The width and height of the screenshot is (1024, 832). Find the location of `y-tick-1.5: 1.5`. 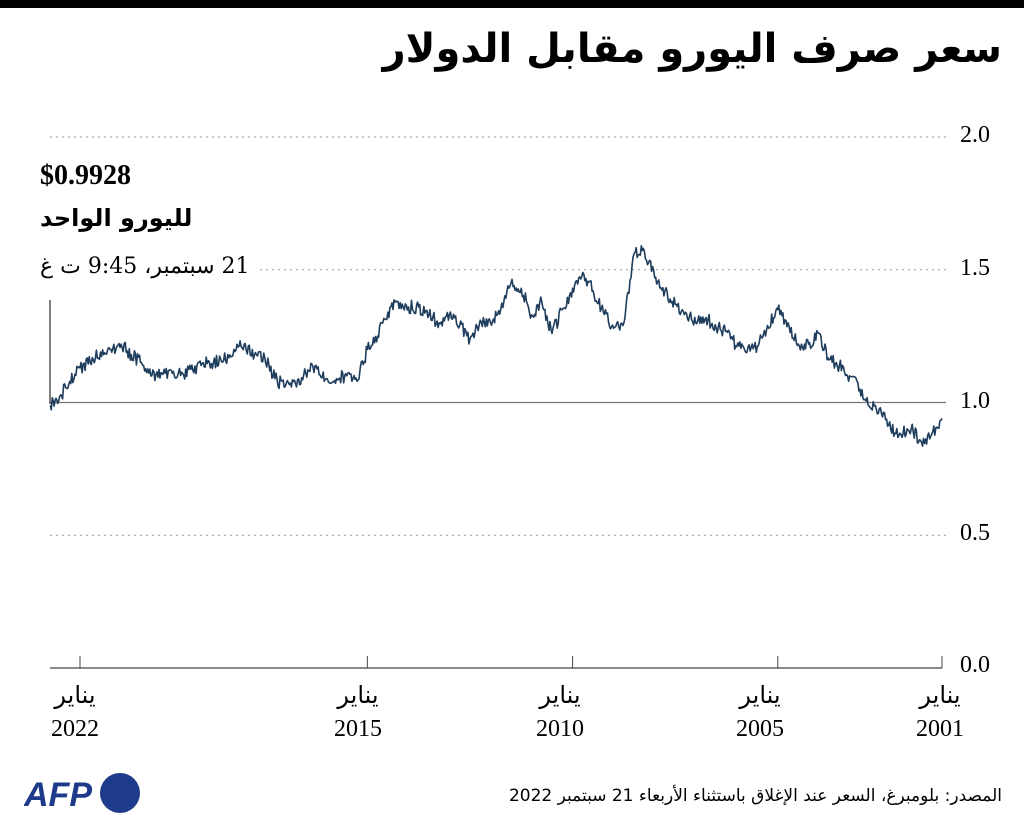

y-tick-1.5: 1.5 is located at coordinates (975, 268).